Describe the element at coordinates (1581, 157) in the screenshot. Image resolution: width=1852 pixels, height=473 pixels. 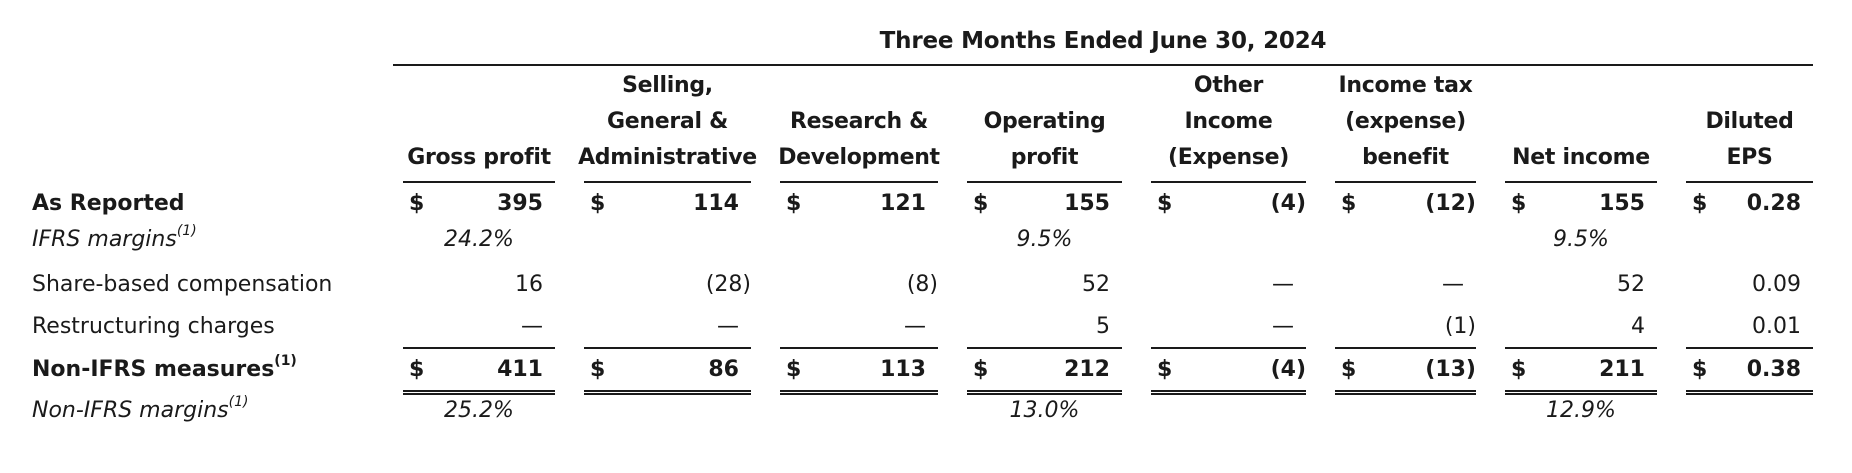
I see `column-header-line: Net income` at that location.